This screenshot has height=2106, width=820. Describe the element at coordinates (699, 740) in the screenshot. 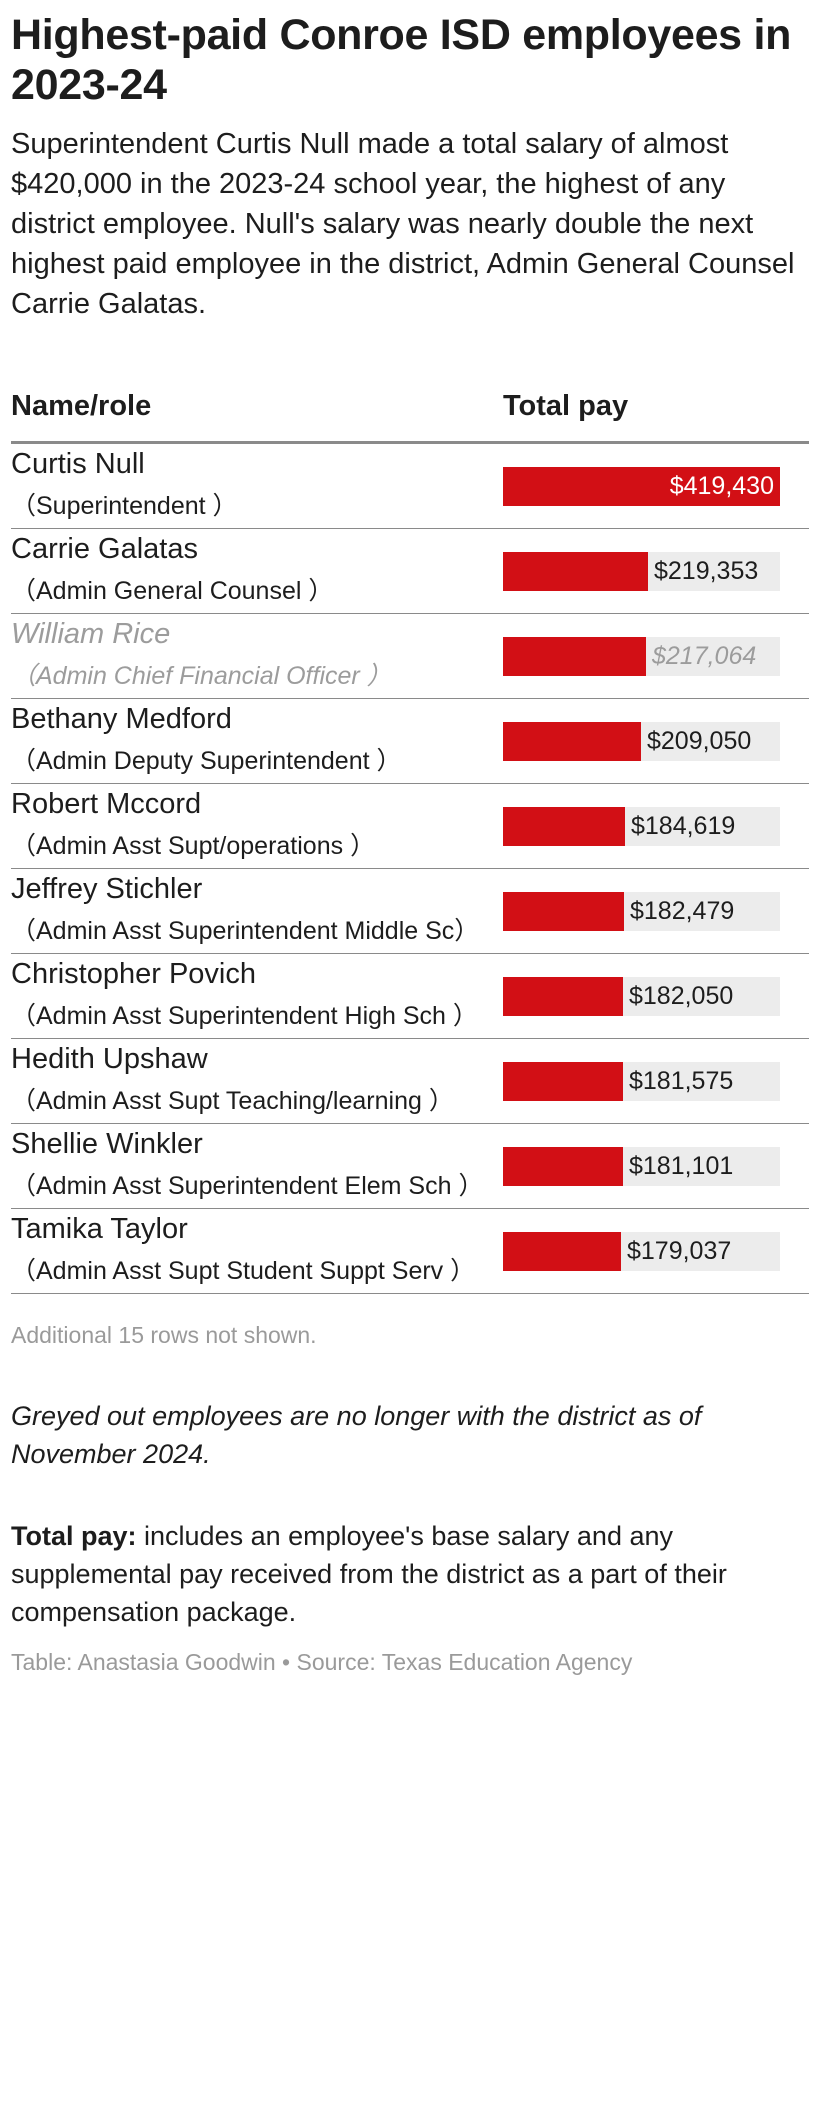

I see `pay-value-label: $209,050` at that location.